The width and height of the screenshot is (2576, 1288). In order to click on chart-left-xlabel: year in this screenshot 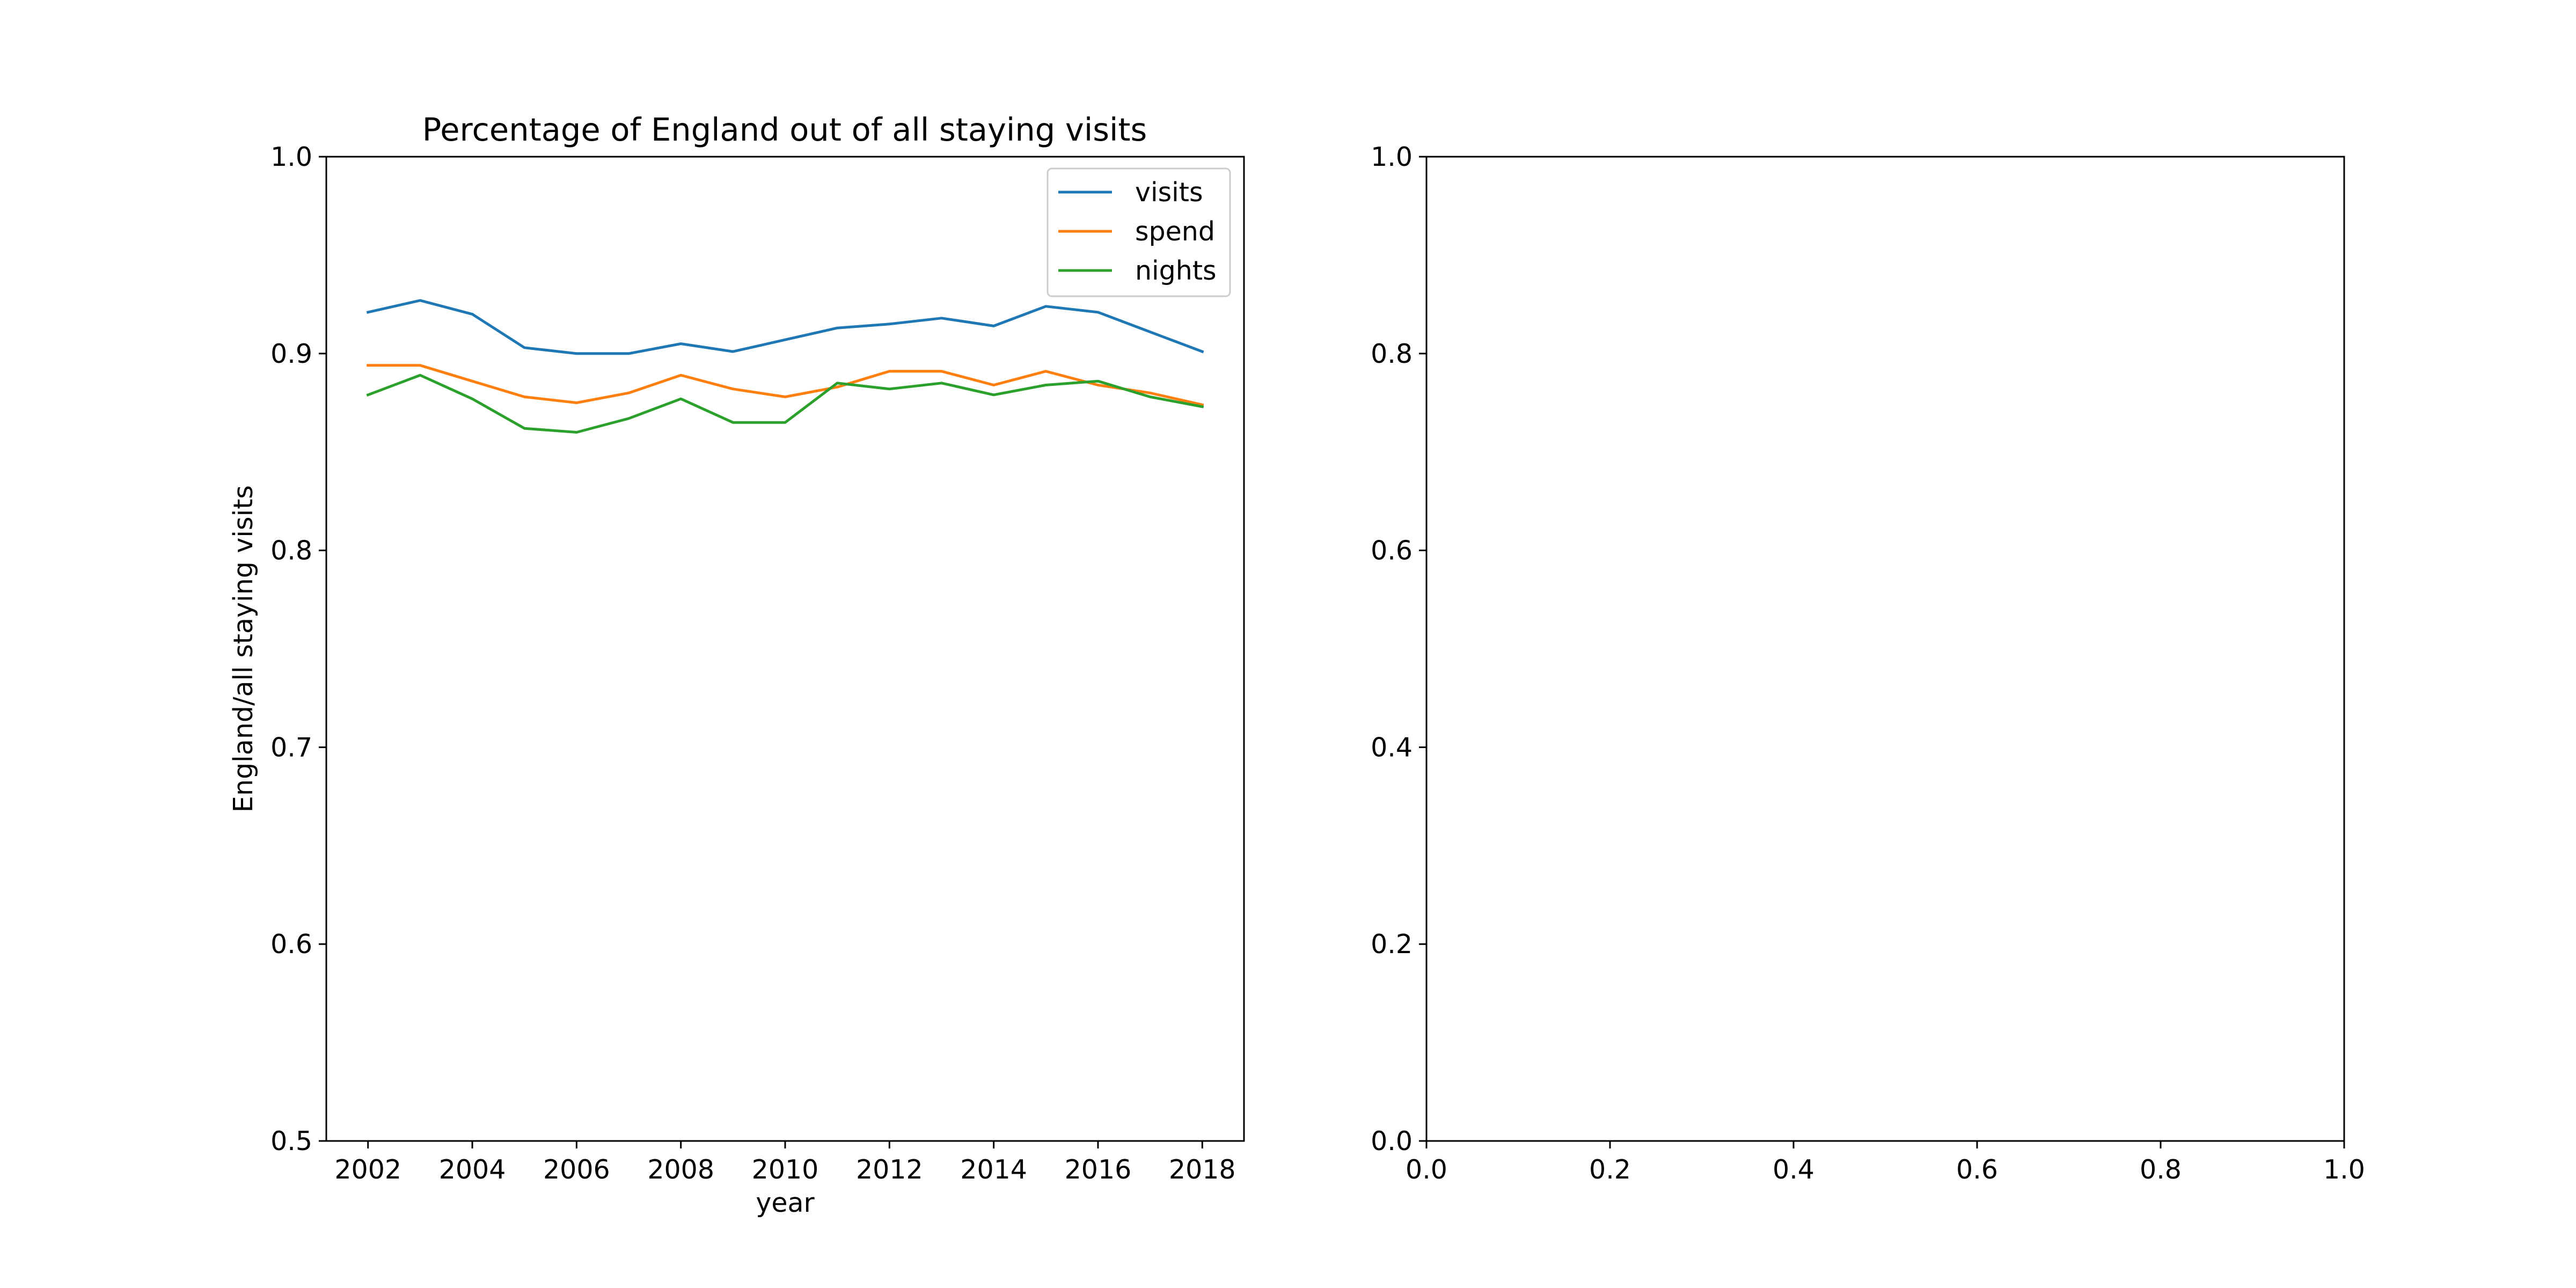, I will do `click(785, 1203)`.